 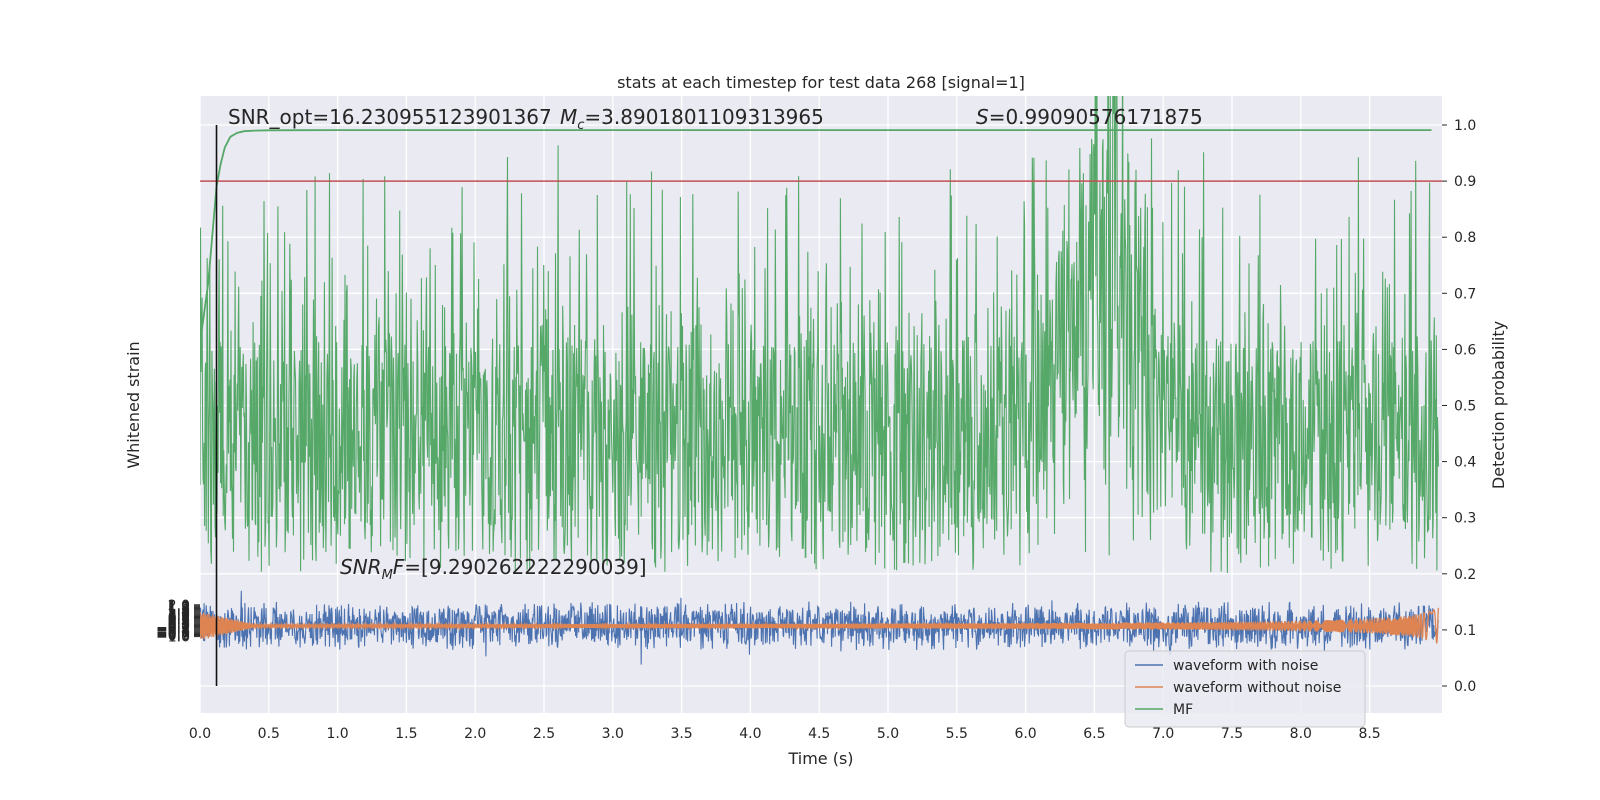 I want to click on right-tick-label: 0.7, so click(x=1465, y=294).